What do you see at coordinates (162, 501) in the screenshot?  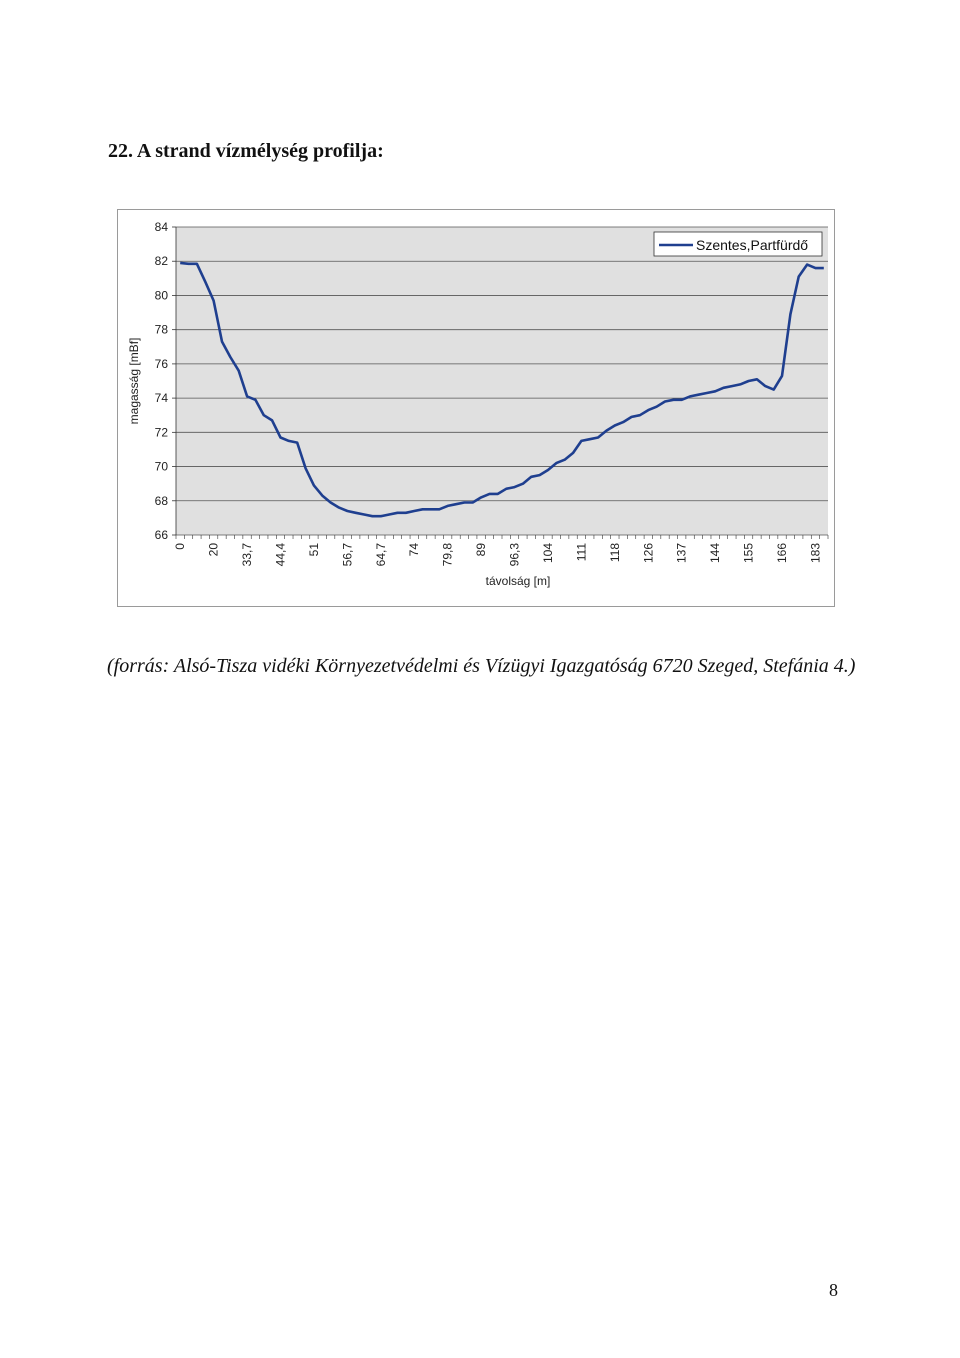 I see `y-tick-label: 68` at bounding box center [162, 501].